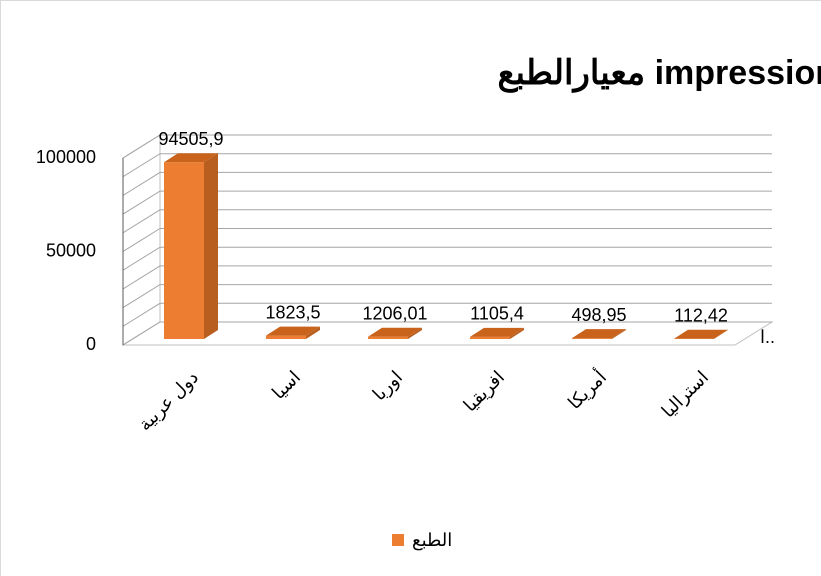 This screenshot has height=576, width=821. Describe the element at coordinates (91, 344) in the screenshot. I see `y-tick-label: 0` at that location.